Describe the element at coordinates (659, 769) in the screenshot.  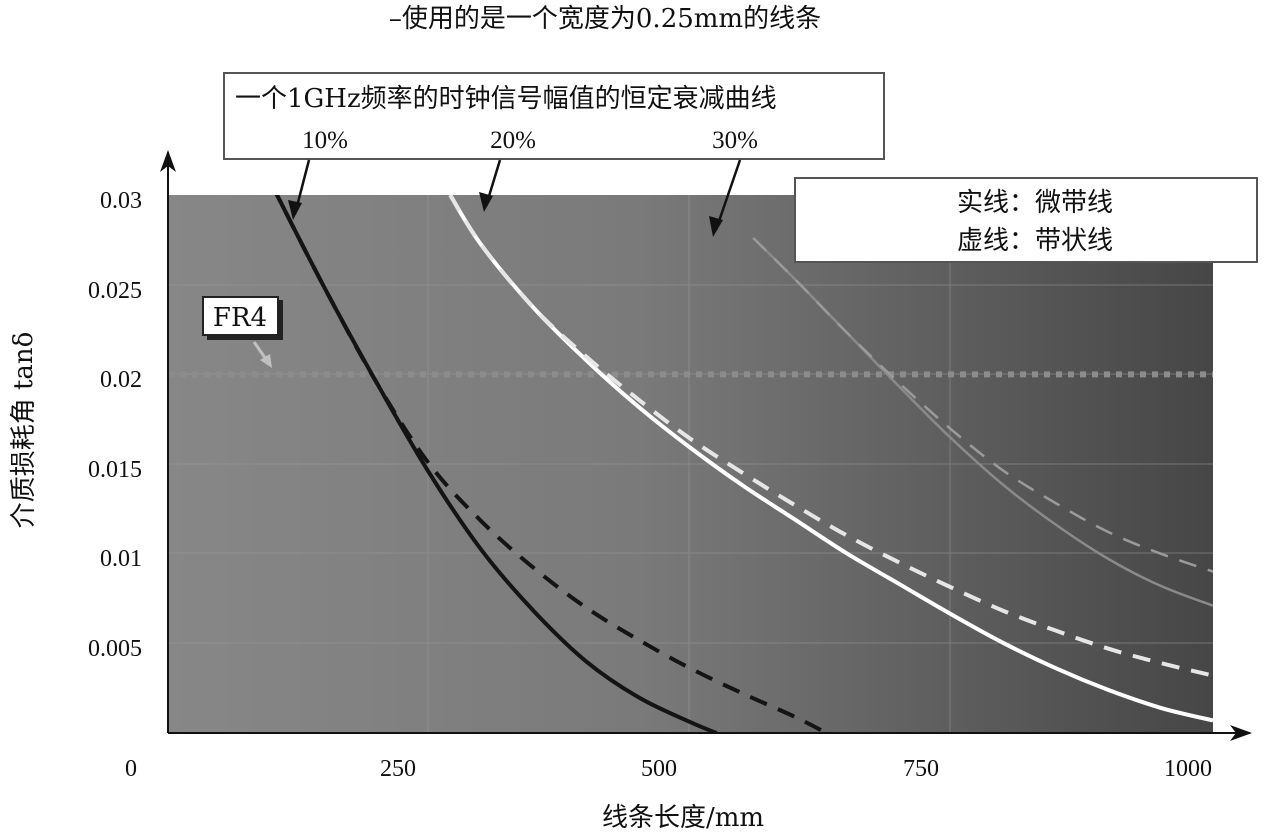
I see `x-tick-500: 500` at that location.